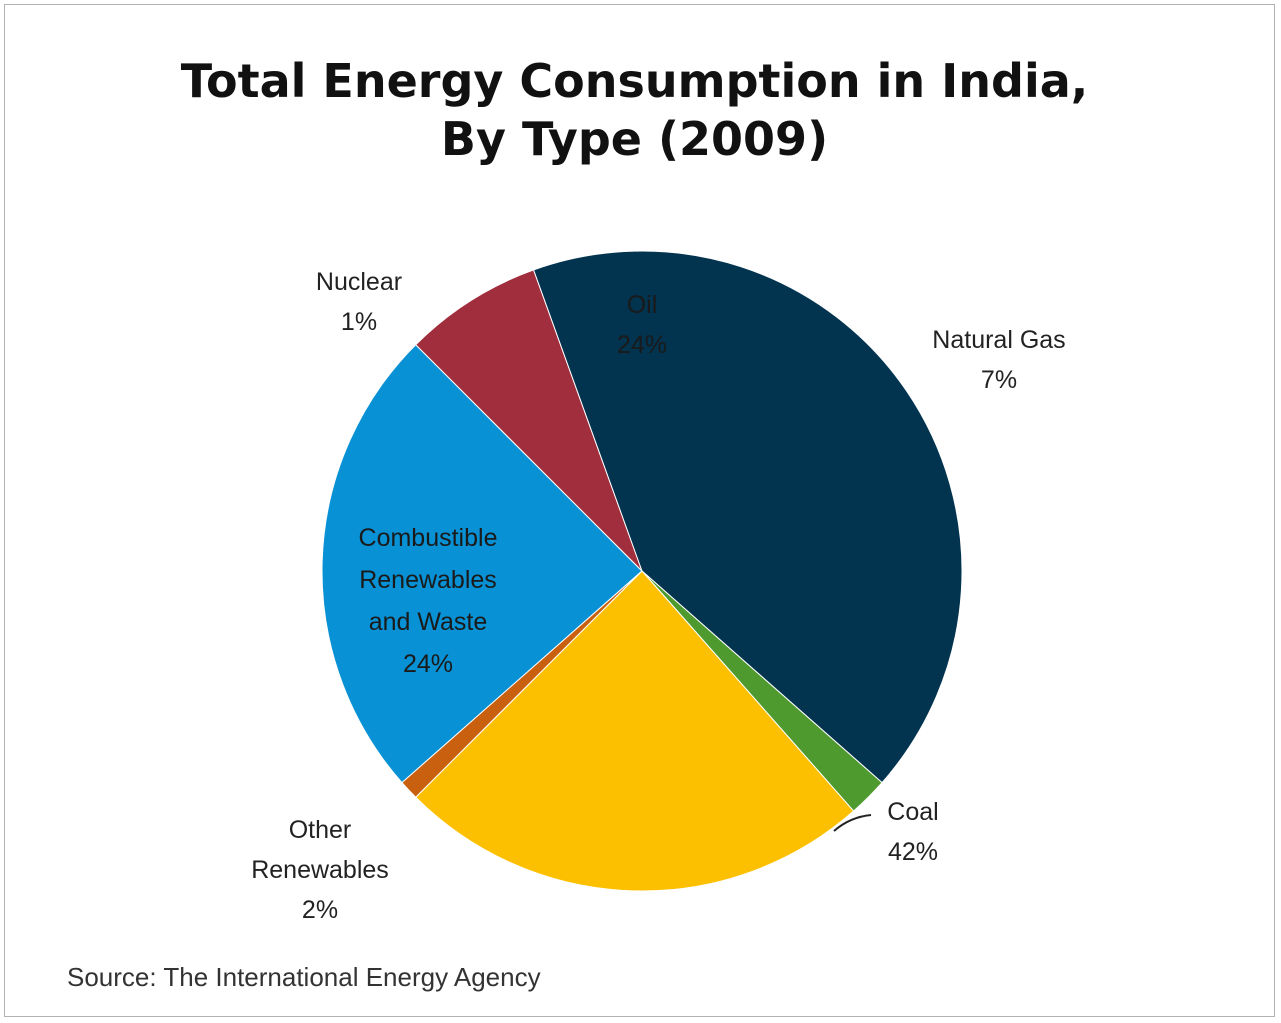  I want to click on slice-name-combustible-renewables-and-waste: and Waste, so click(428, 622).